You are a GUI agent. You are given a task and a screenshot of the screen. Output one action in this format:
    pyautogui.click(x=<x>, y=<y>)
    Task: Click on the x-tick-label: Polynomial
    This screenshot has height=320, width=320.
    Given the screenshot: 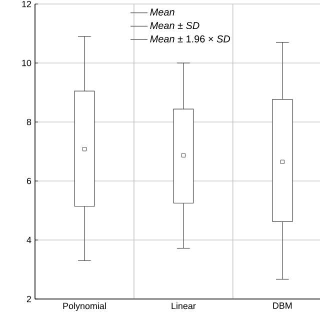 What is the action you would take?
    pyautogui.click(x=84, y=306)
    